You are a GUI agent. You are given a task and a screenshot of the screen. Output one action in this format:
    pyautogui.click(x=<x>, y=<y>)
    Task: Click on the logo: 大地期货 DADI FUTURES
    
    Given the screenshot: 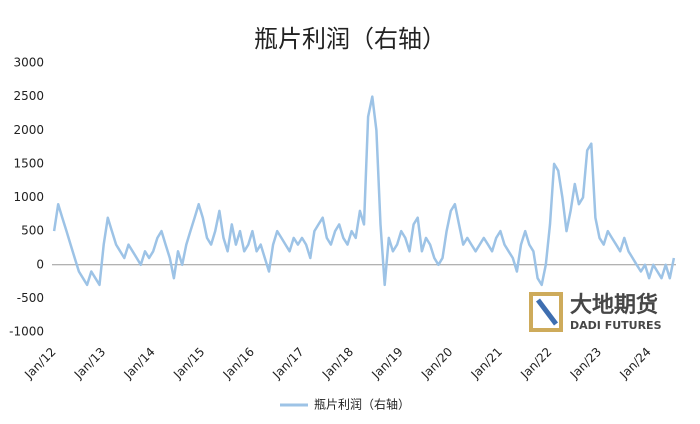 What is the action you would take?
    pyautogui.click(x=595, y=312)
    